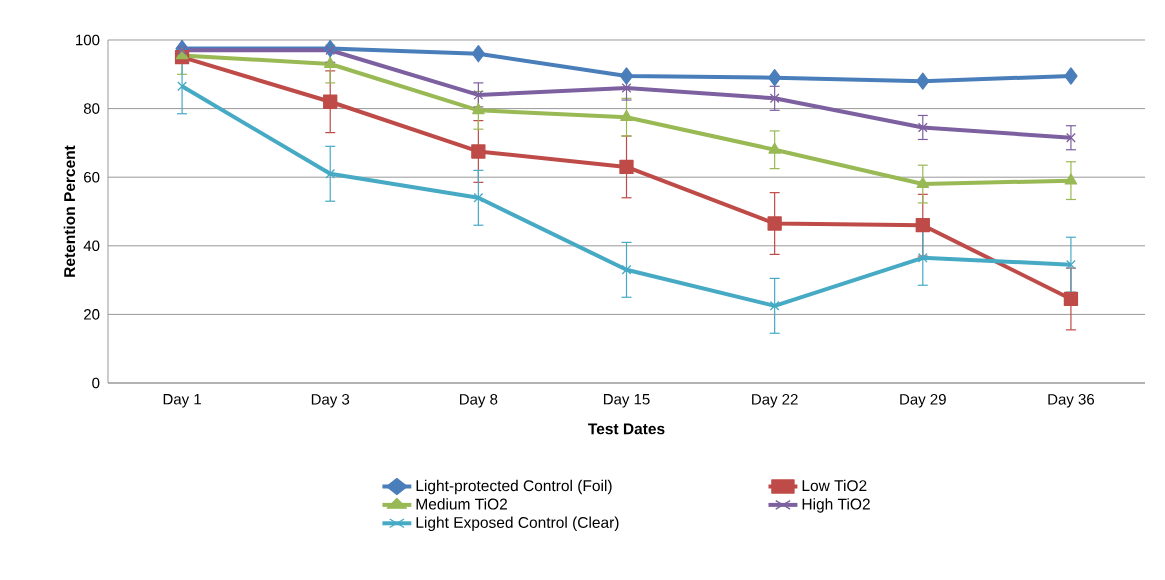 The height and width of the screenshot is (580, 1165). What do you see at coordinates (923, 401) in the screenshot?
I see `x-tick-label: Day 29` at bounding box center [923, 401].